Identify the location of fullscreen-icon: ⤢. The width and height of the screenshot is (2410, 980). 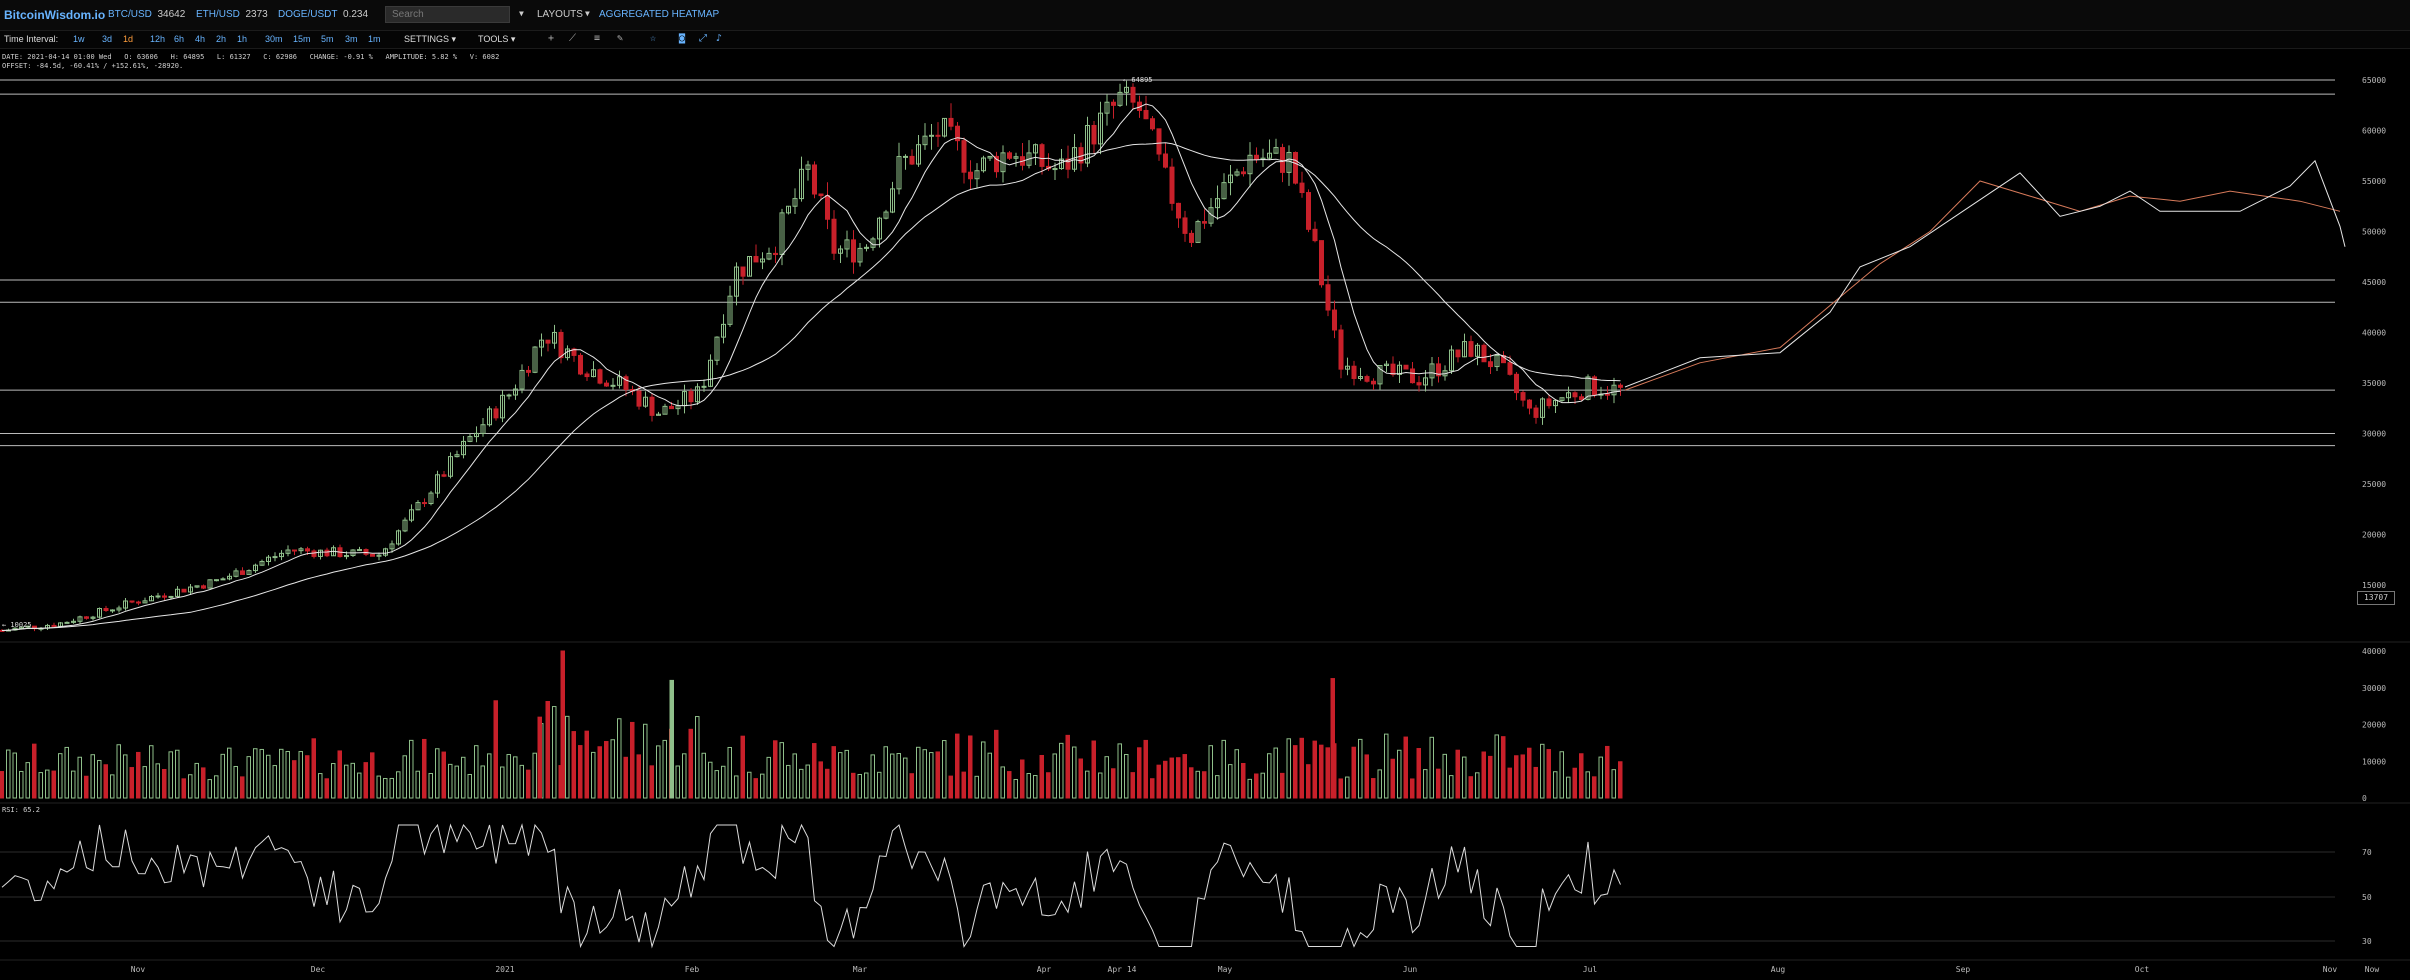
(703, 38).